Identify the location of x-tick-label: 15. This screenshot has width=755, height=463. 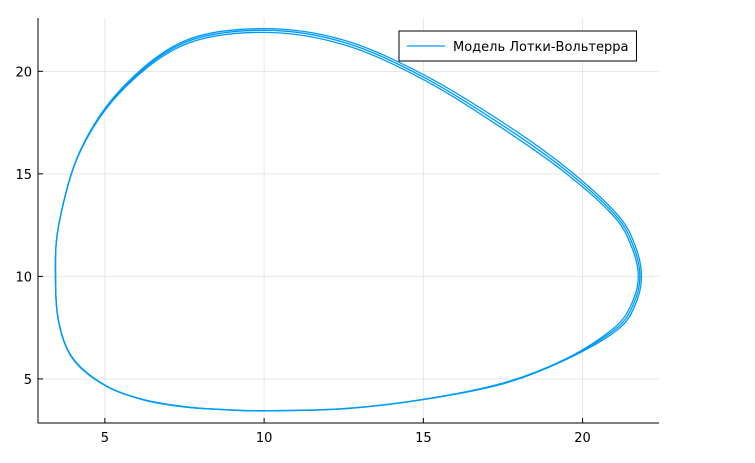
(423, 438).